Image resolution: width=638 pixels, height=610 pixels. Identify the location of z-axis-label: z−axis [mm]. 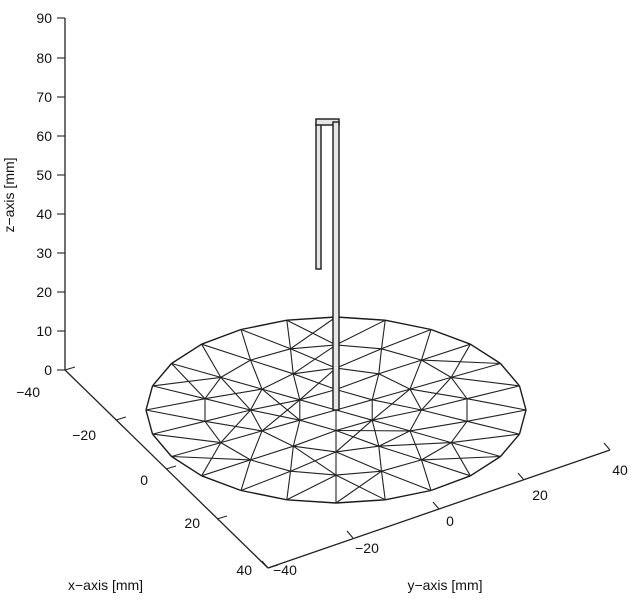
(9, 194).